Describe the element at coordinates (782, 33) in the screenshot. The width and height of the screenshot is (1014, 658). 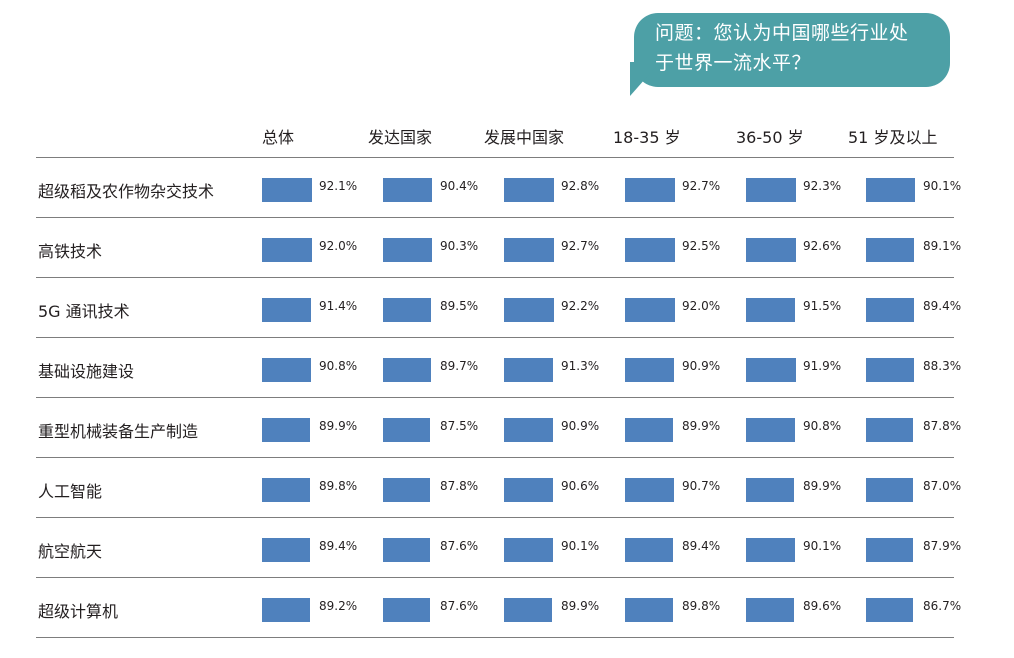
I see `question-line-1: 问题：您认为中国哪些行业处` at that location.